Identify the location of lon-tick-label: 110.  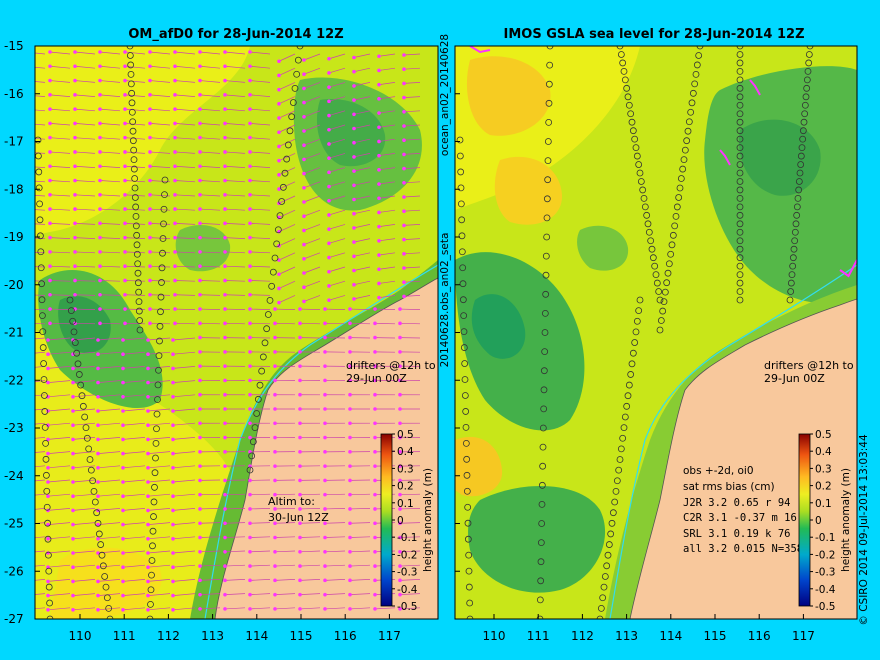
(80, 636).